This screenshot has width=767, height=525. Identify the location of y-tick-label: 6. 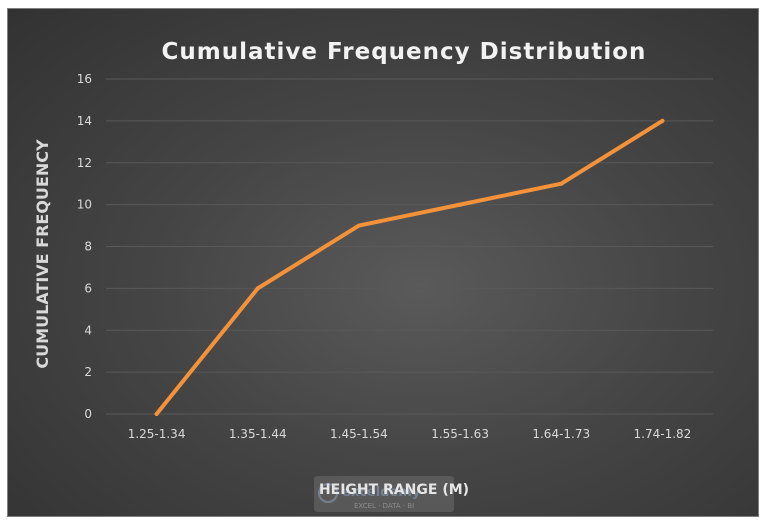
(88, 288).